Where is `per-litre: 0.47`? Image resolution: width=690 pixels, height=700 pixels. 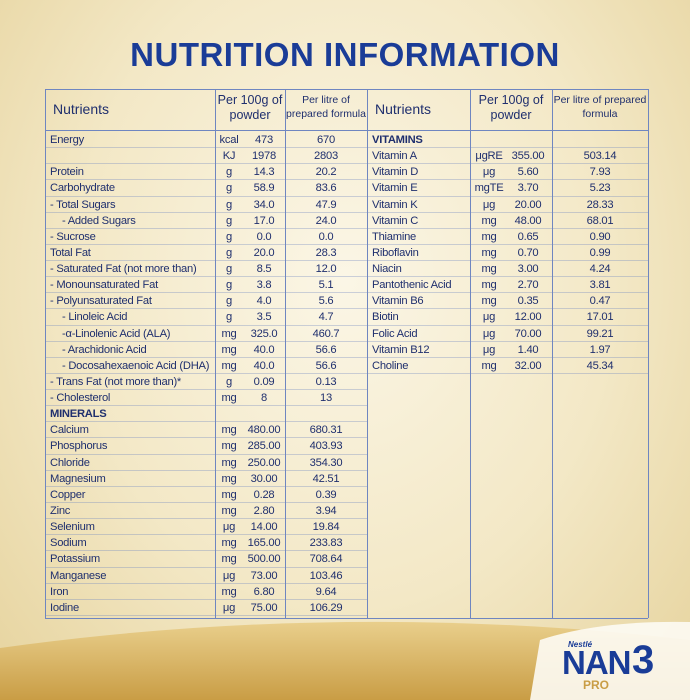
per-litre: 0.47 is located at coordinates (600, 301).